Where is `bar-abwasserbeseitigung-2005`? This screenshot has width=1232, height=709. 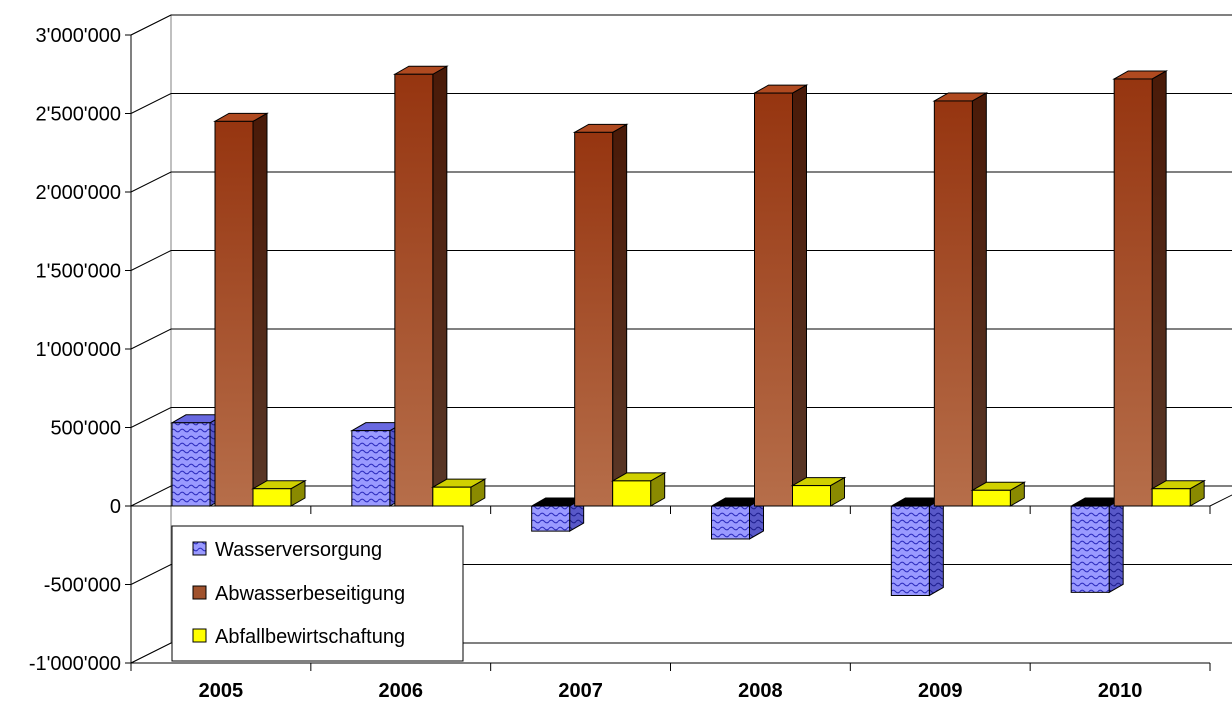 bar-abwasserbeseitigung-2005 is located at coordinates (241, 309).